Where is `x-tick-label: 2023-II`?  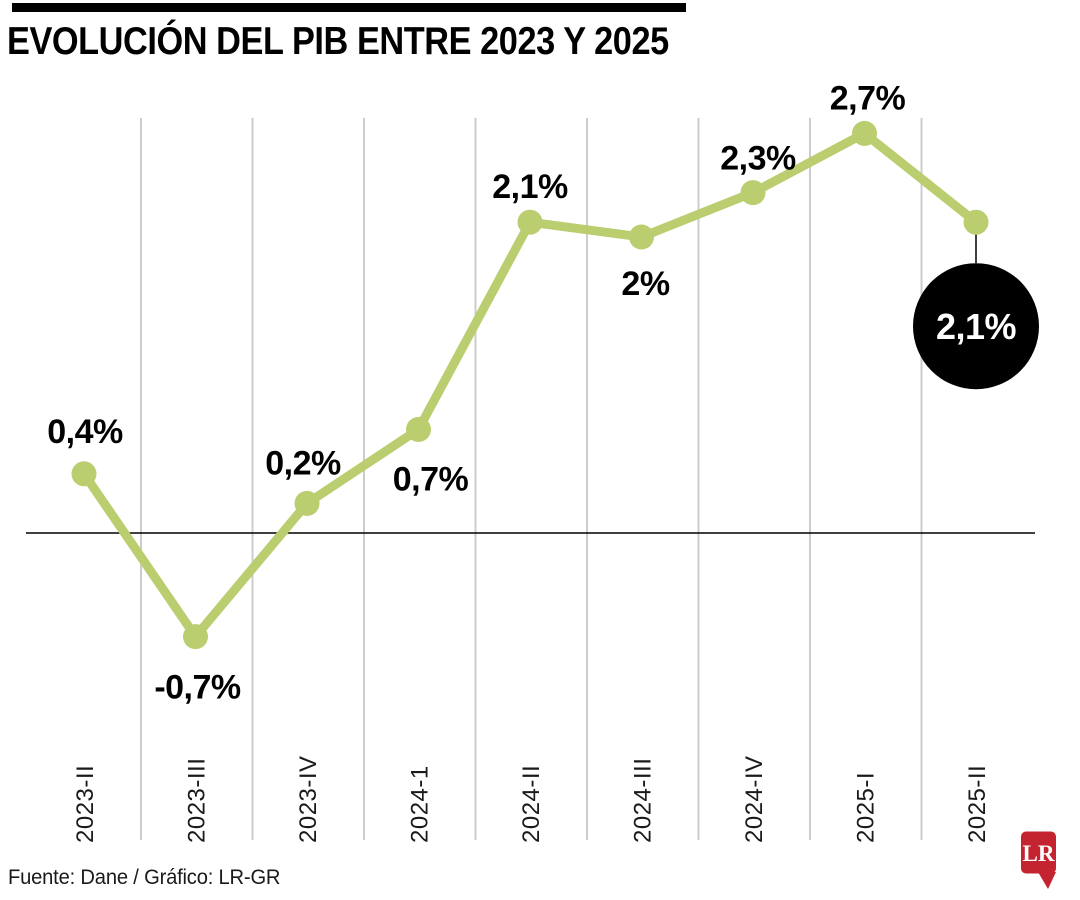 x-tick-label: 2023-II is located at coordinates (85, 804).